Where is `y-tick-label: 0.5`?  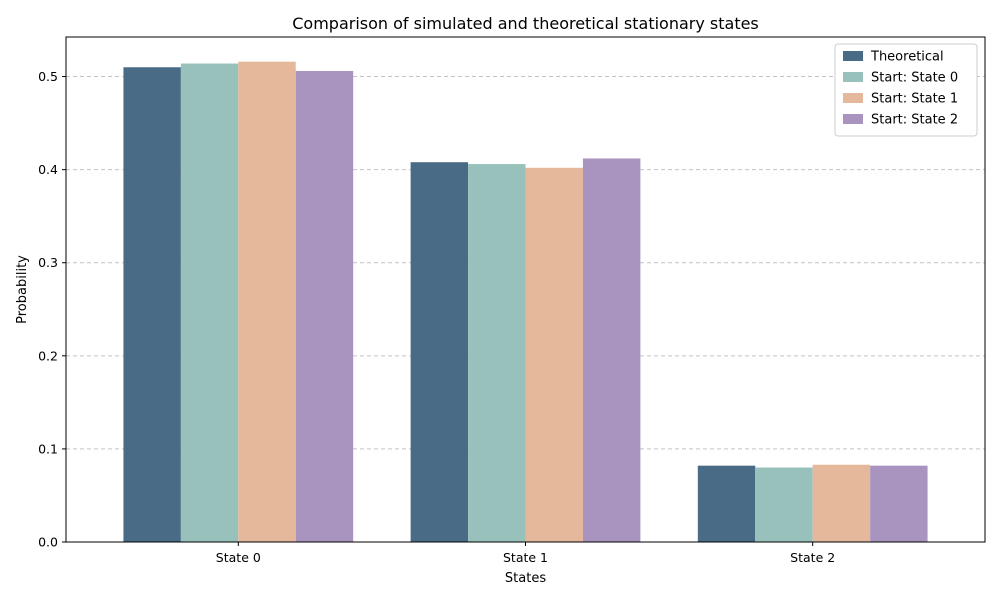 y-tick-label: 0.5 is located at coordinates (48, 76).